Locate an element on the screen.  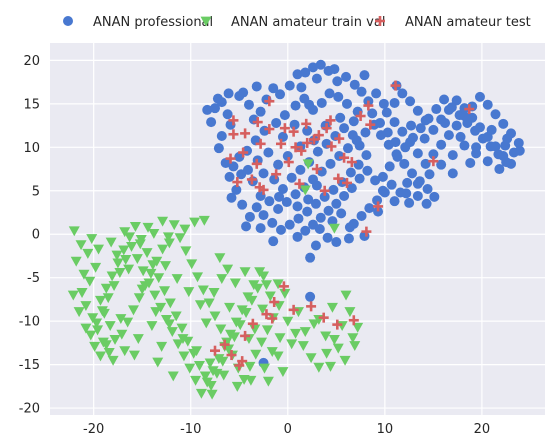
y-tick-label: -15 is located at coordinates (29, 365).